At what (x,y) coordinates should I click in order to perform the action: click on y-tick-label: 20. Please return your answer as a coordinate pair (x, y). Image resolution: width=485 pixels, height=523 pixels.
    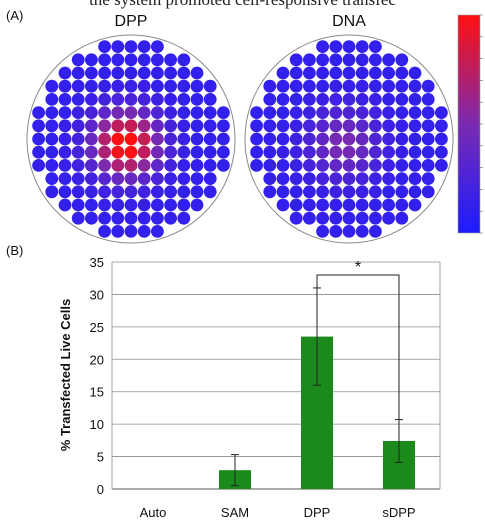
    Looking at the image, I should click on (97, 359).